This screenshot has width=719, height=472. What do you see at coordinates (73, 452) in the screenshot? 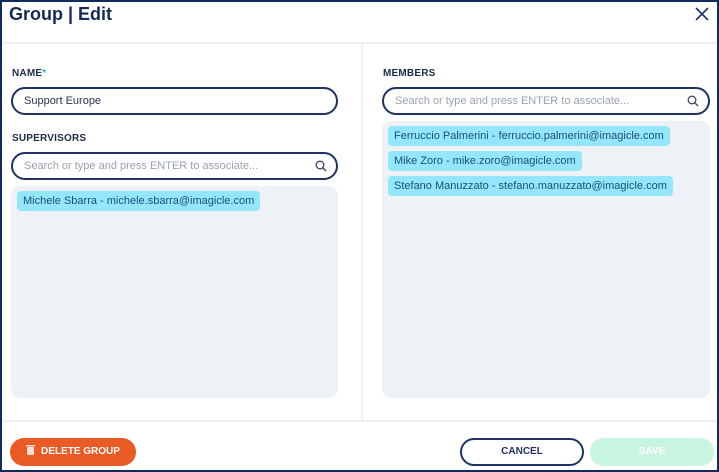
I see `delete-group-button: DELETE GROUP` at bounding box center [73, 452].